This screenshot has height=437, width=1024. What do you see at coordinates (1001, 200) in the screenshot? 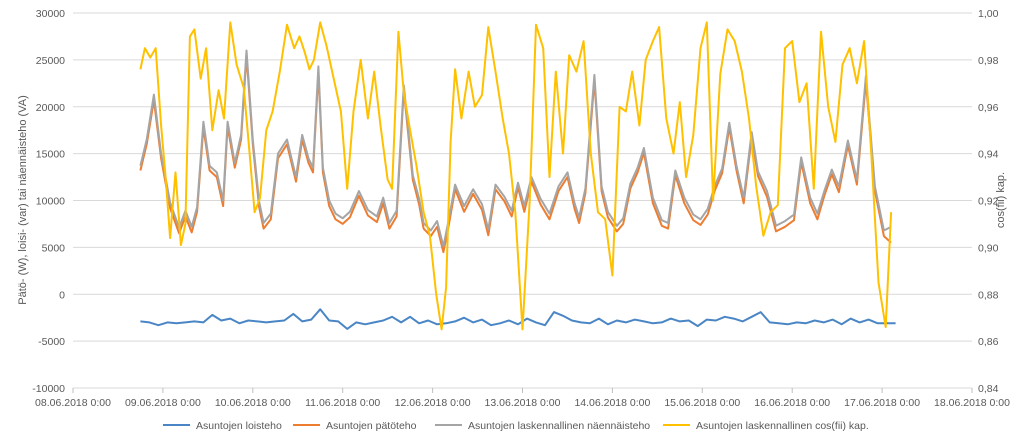
I see `y2-axis-title: cos(fii) kap.` at bounding box center [1001, 200].